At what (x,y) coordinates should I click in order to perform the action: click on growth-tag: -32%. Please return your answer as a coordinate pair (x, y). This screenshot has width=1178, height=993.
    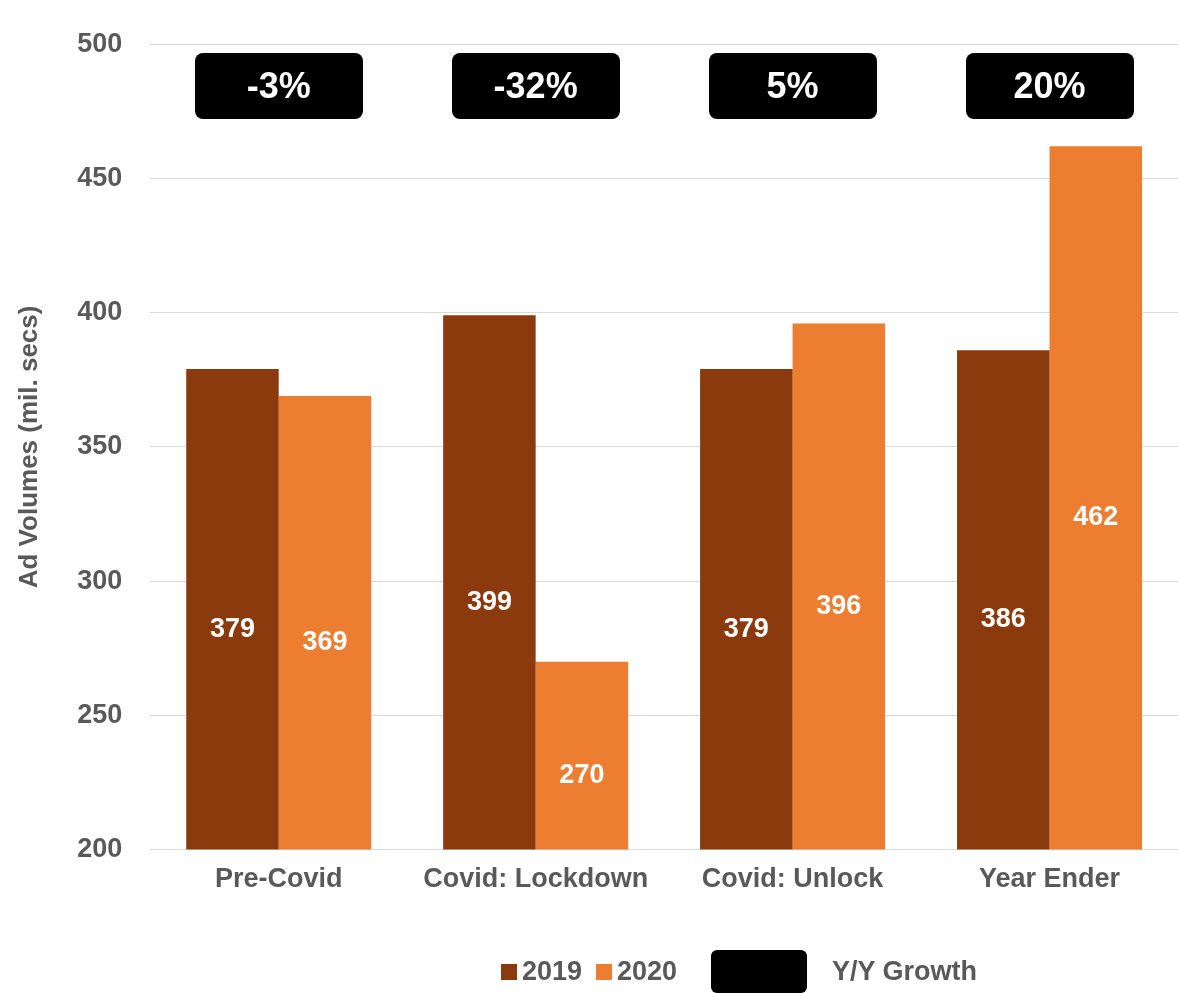
    Looking at the image, I should click on (535, 86).